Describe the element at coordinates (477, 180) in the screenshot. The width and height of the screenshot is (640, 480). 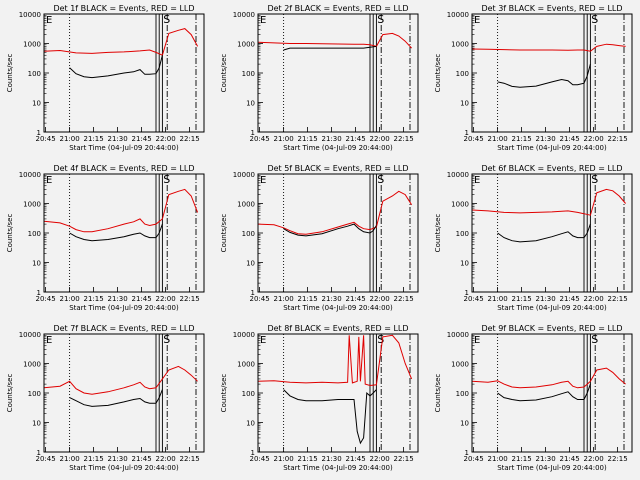
I see `panel-6-marker-label-e: E` at that location.